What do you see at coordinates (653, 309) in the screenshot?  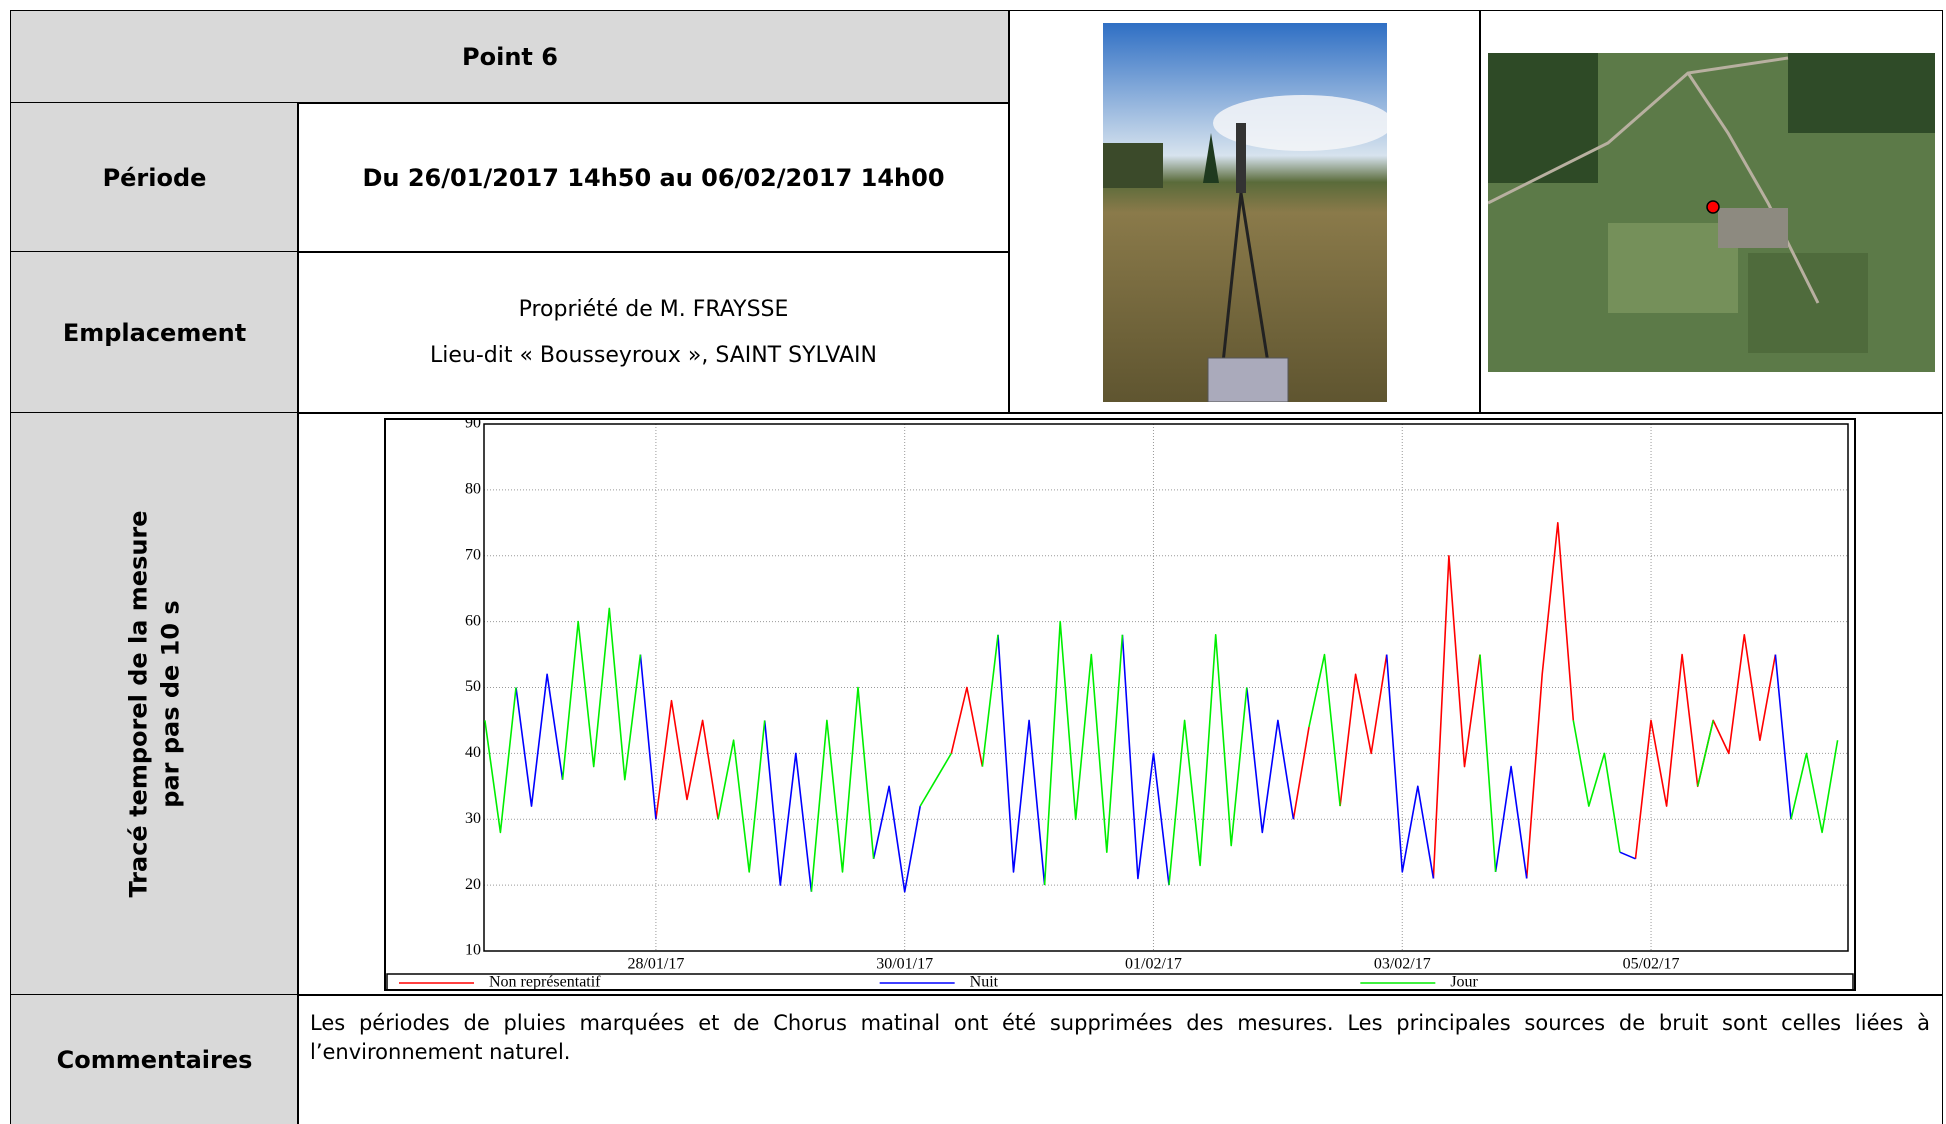 I see `row-line: Propriété de M. FRAYSSE` at bounding box center [653, 309].